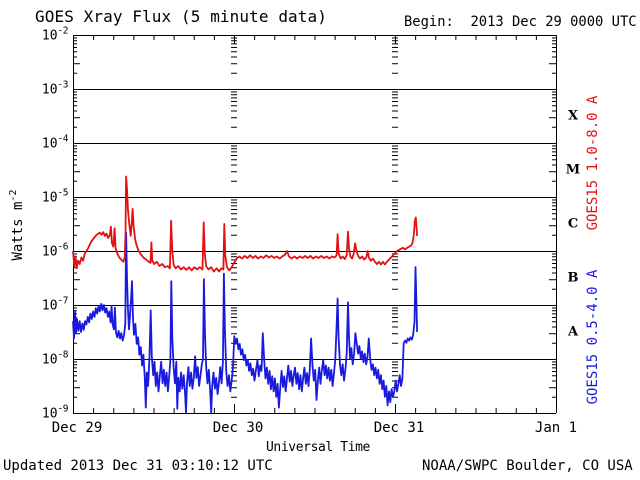 The width and height of the screenshot is (640, 480). I want to click on page-title: GOES Xray Flux (5 minute data), so click(181, 16).